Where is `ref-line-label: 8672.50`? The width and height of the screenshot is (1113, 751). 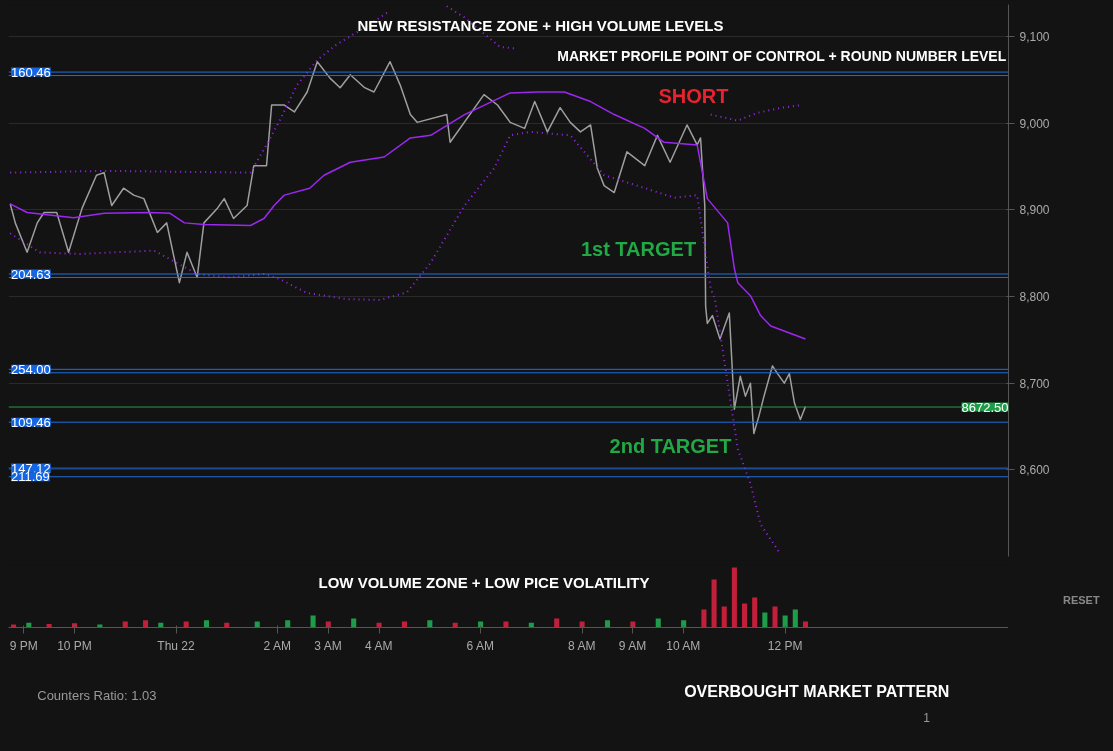
ref-line-label: 8672.50 is located at coordinates (985, 407).